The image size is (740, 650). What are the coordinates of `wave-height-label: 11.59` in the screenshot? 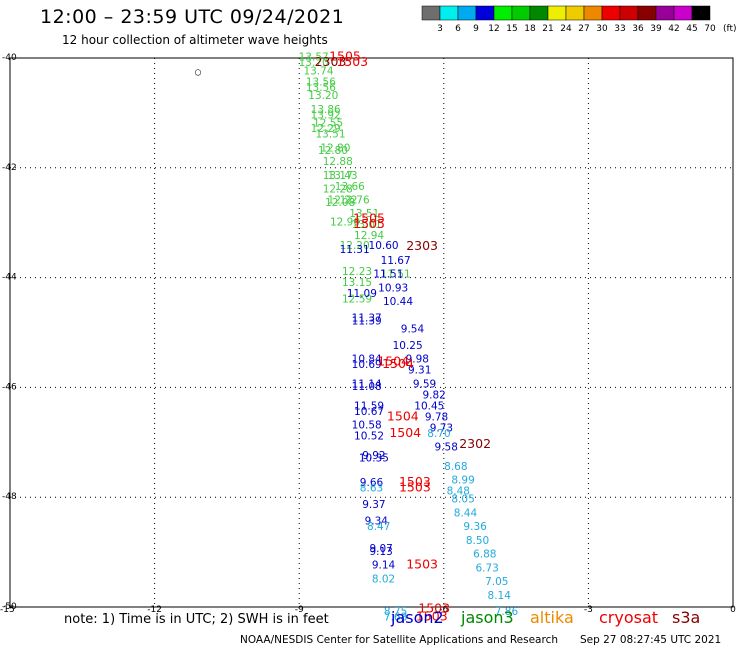 It's located at (369, 406).